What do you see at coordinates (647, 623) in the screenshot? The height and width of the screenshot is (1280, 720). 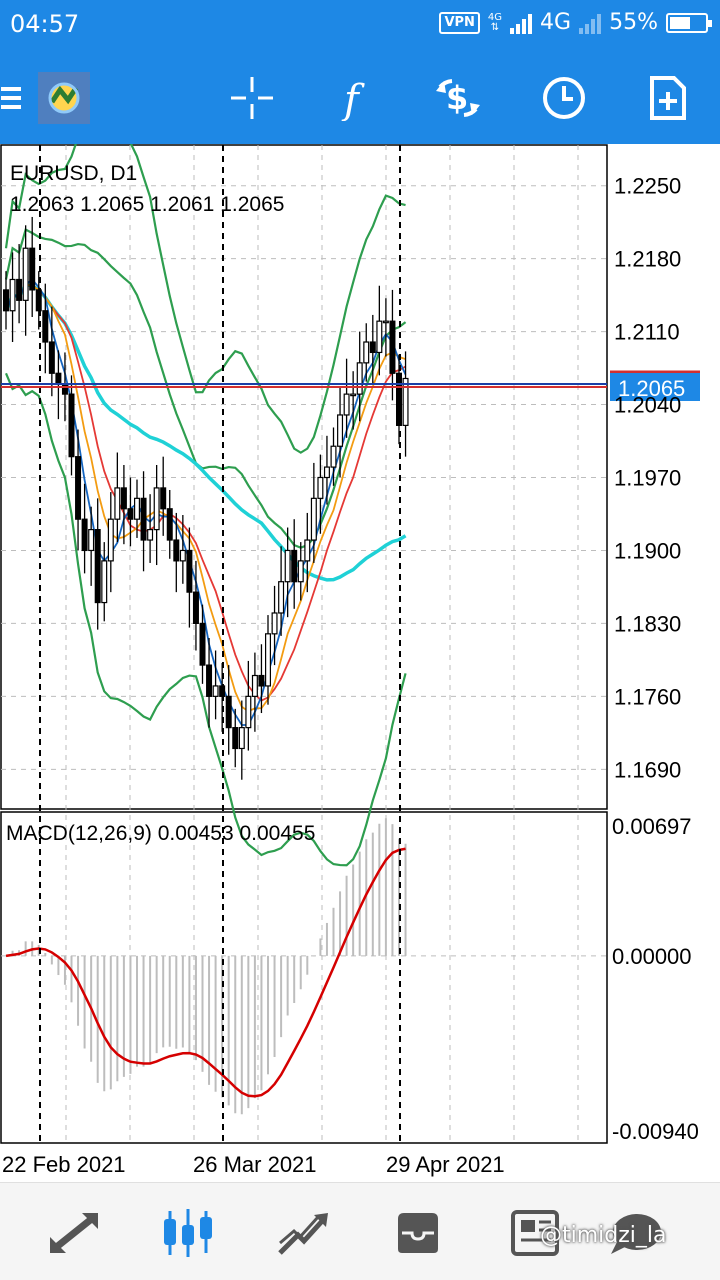 I see `price-tick-label: 1.1830` at bounding box center [647, 623].